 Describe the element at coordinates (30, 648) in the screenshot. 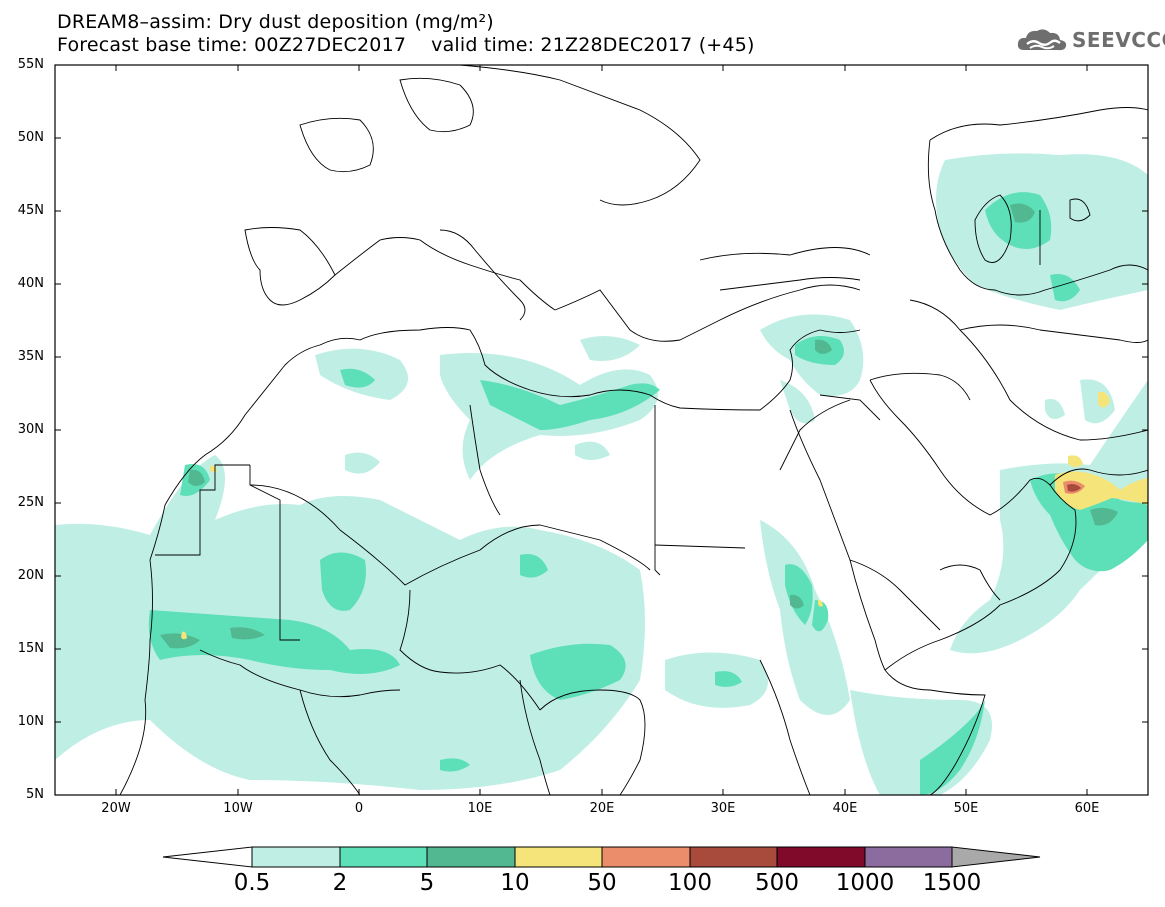

I see `lat-label: 15N` at that location.